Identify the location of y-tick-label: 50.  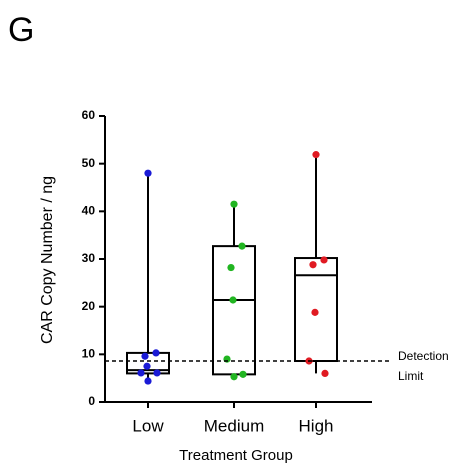
(89, 163).